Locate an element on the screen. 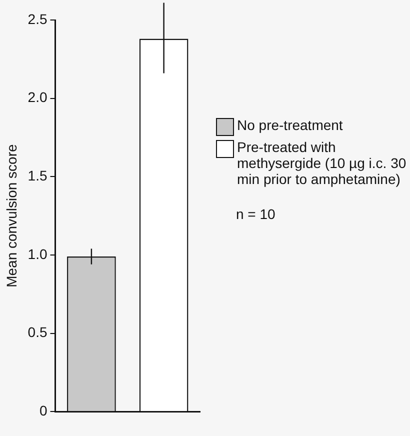  y-tick-label: 2.0 is located at coordinates (38, 97).